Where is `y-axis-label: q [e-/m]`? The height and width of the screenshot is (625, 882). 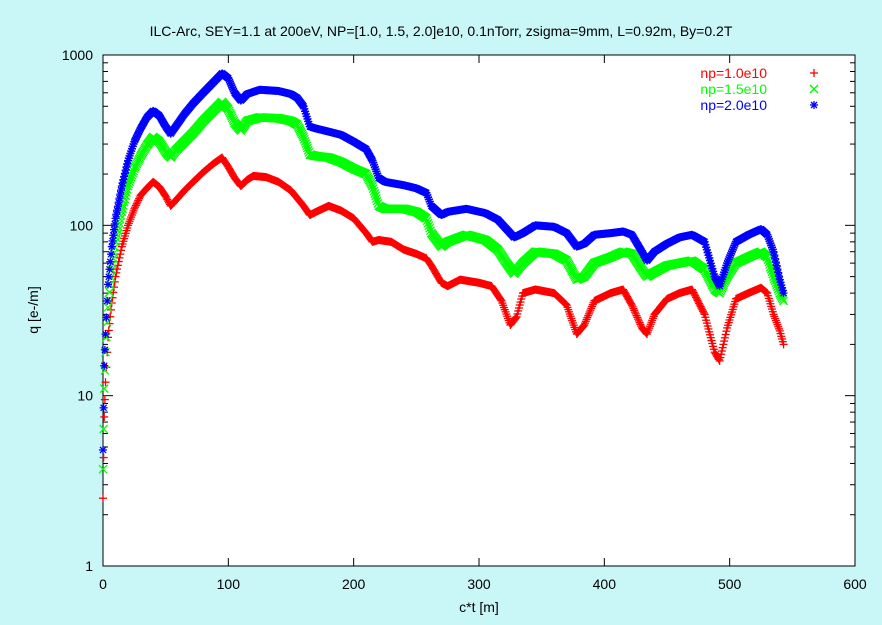
y-axis-label: q [e-/m] is located at coordinates (33, 309).